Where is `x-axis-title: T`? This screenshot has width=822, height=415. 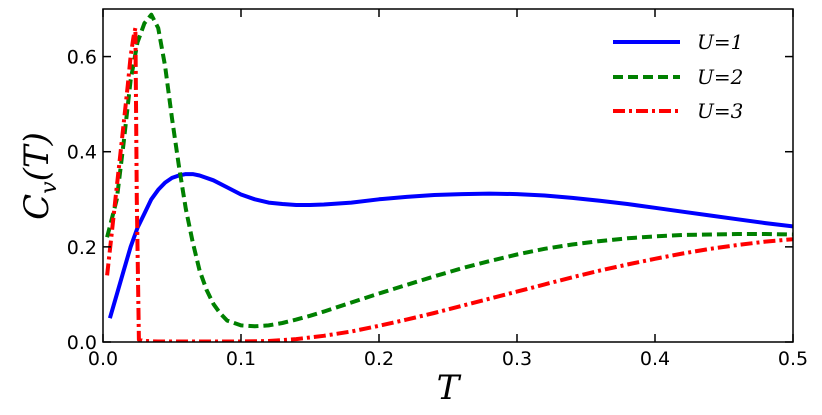
x-axis-title: T is located at coordinates (449, 388).